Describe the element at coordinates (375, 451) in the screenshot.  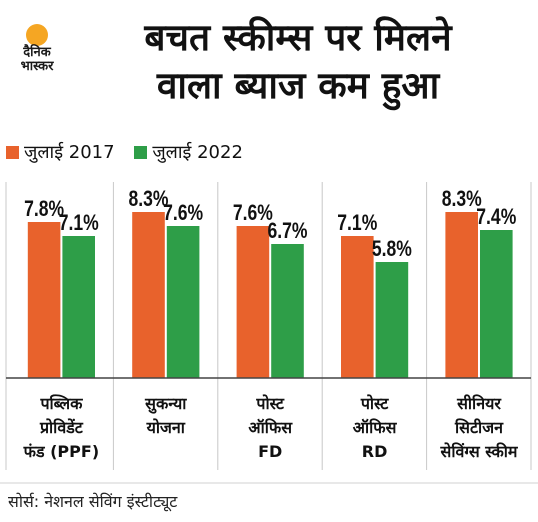
I see `category-label: RD` at that location.